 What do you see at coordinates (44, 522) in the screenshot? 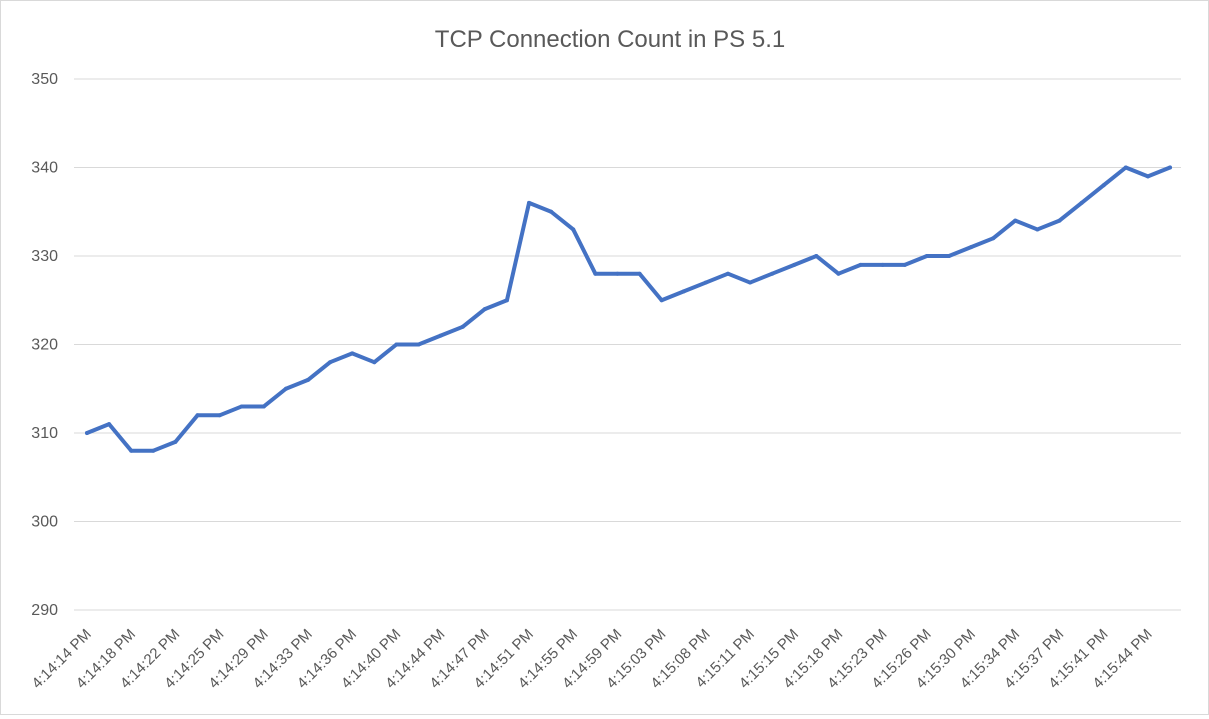
I see `y-tick-label: 300` at bounding box center [44, 522].